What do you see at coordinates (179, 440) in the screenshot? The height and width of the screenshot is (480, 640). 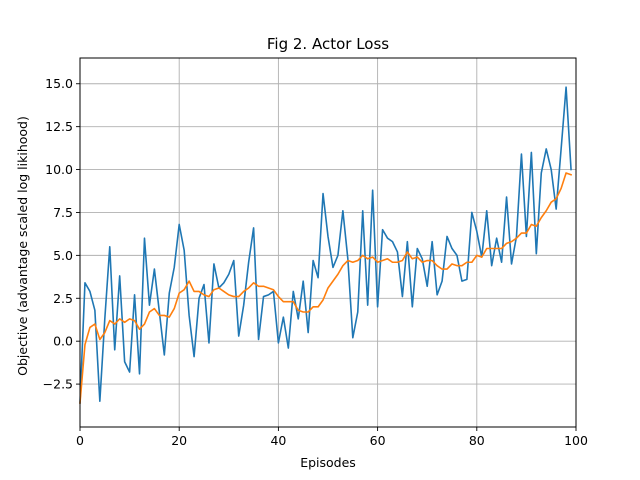 I see `x-tick-label: 20` at bounding box center [179, 440].